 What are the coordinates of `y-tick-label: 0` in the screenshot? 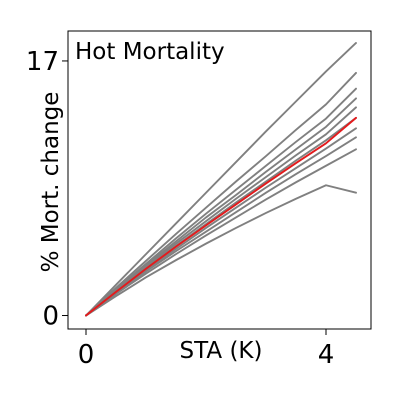 It's located at (50, 317).